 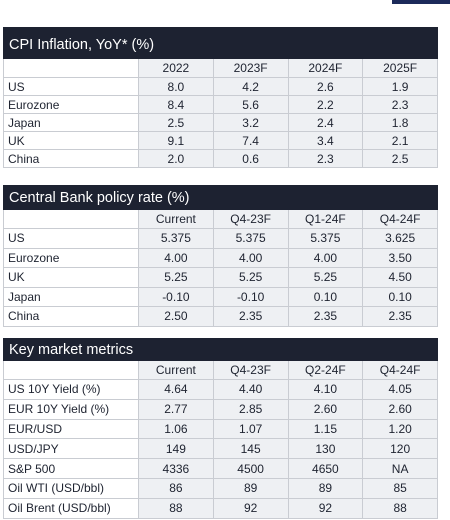 I want to click on cell-value: 9.1, so click(x=176, y=140).